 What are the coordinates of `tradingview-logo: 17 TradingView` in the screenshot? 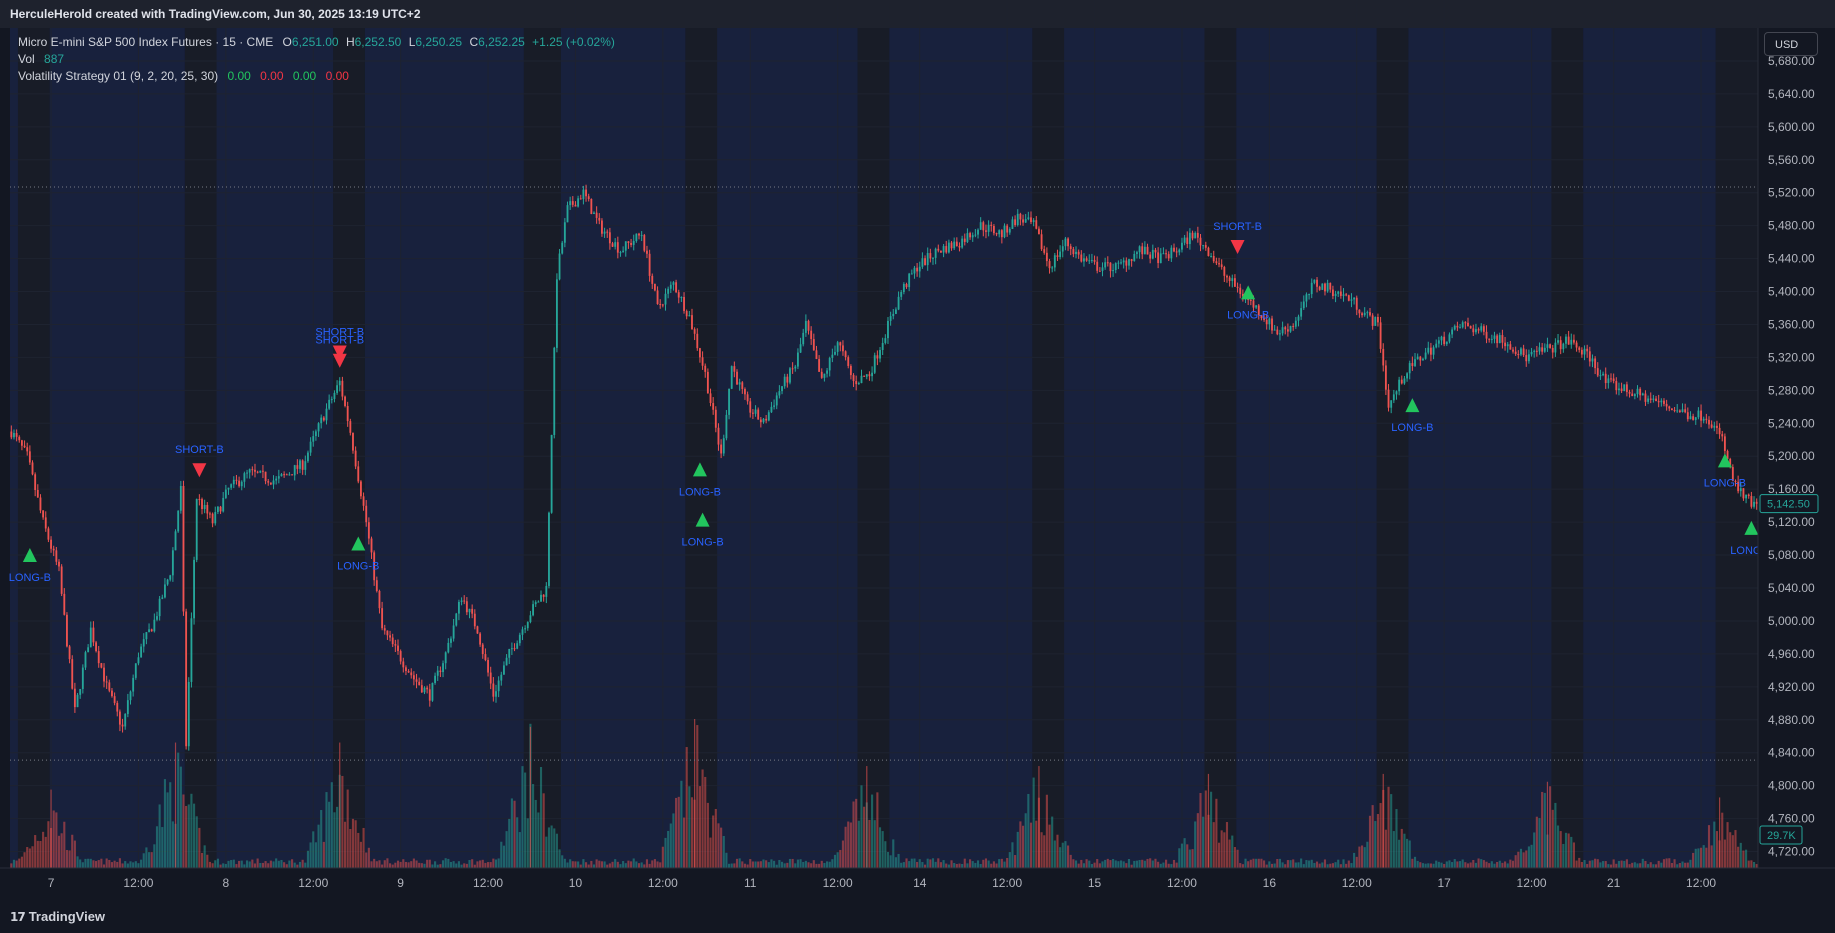 It's located at (57, 916).